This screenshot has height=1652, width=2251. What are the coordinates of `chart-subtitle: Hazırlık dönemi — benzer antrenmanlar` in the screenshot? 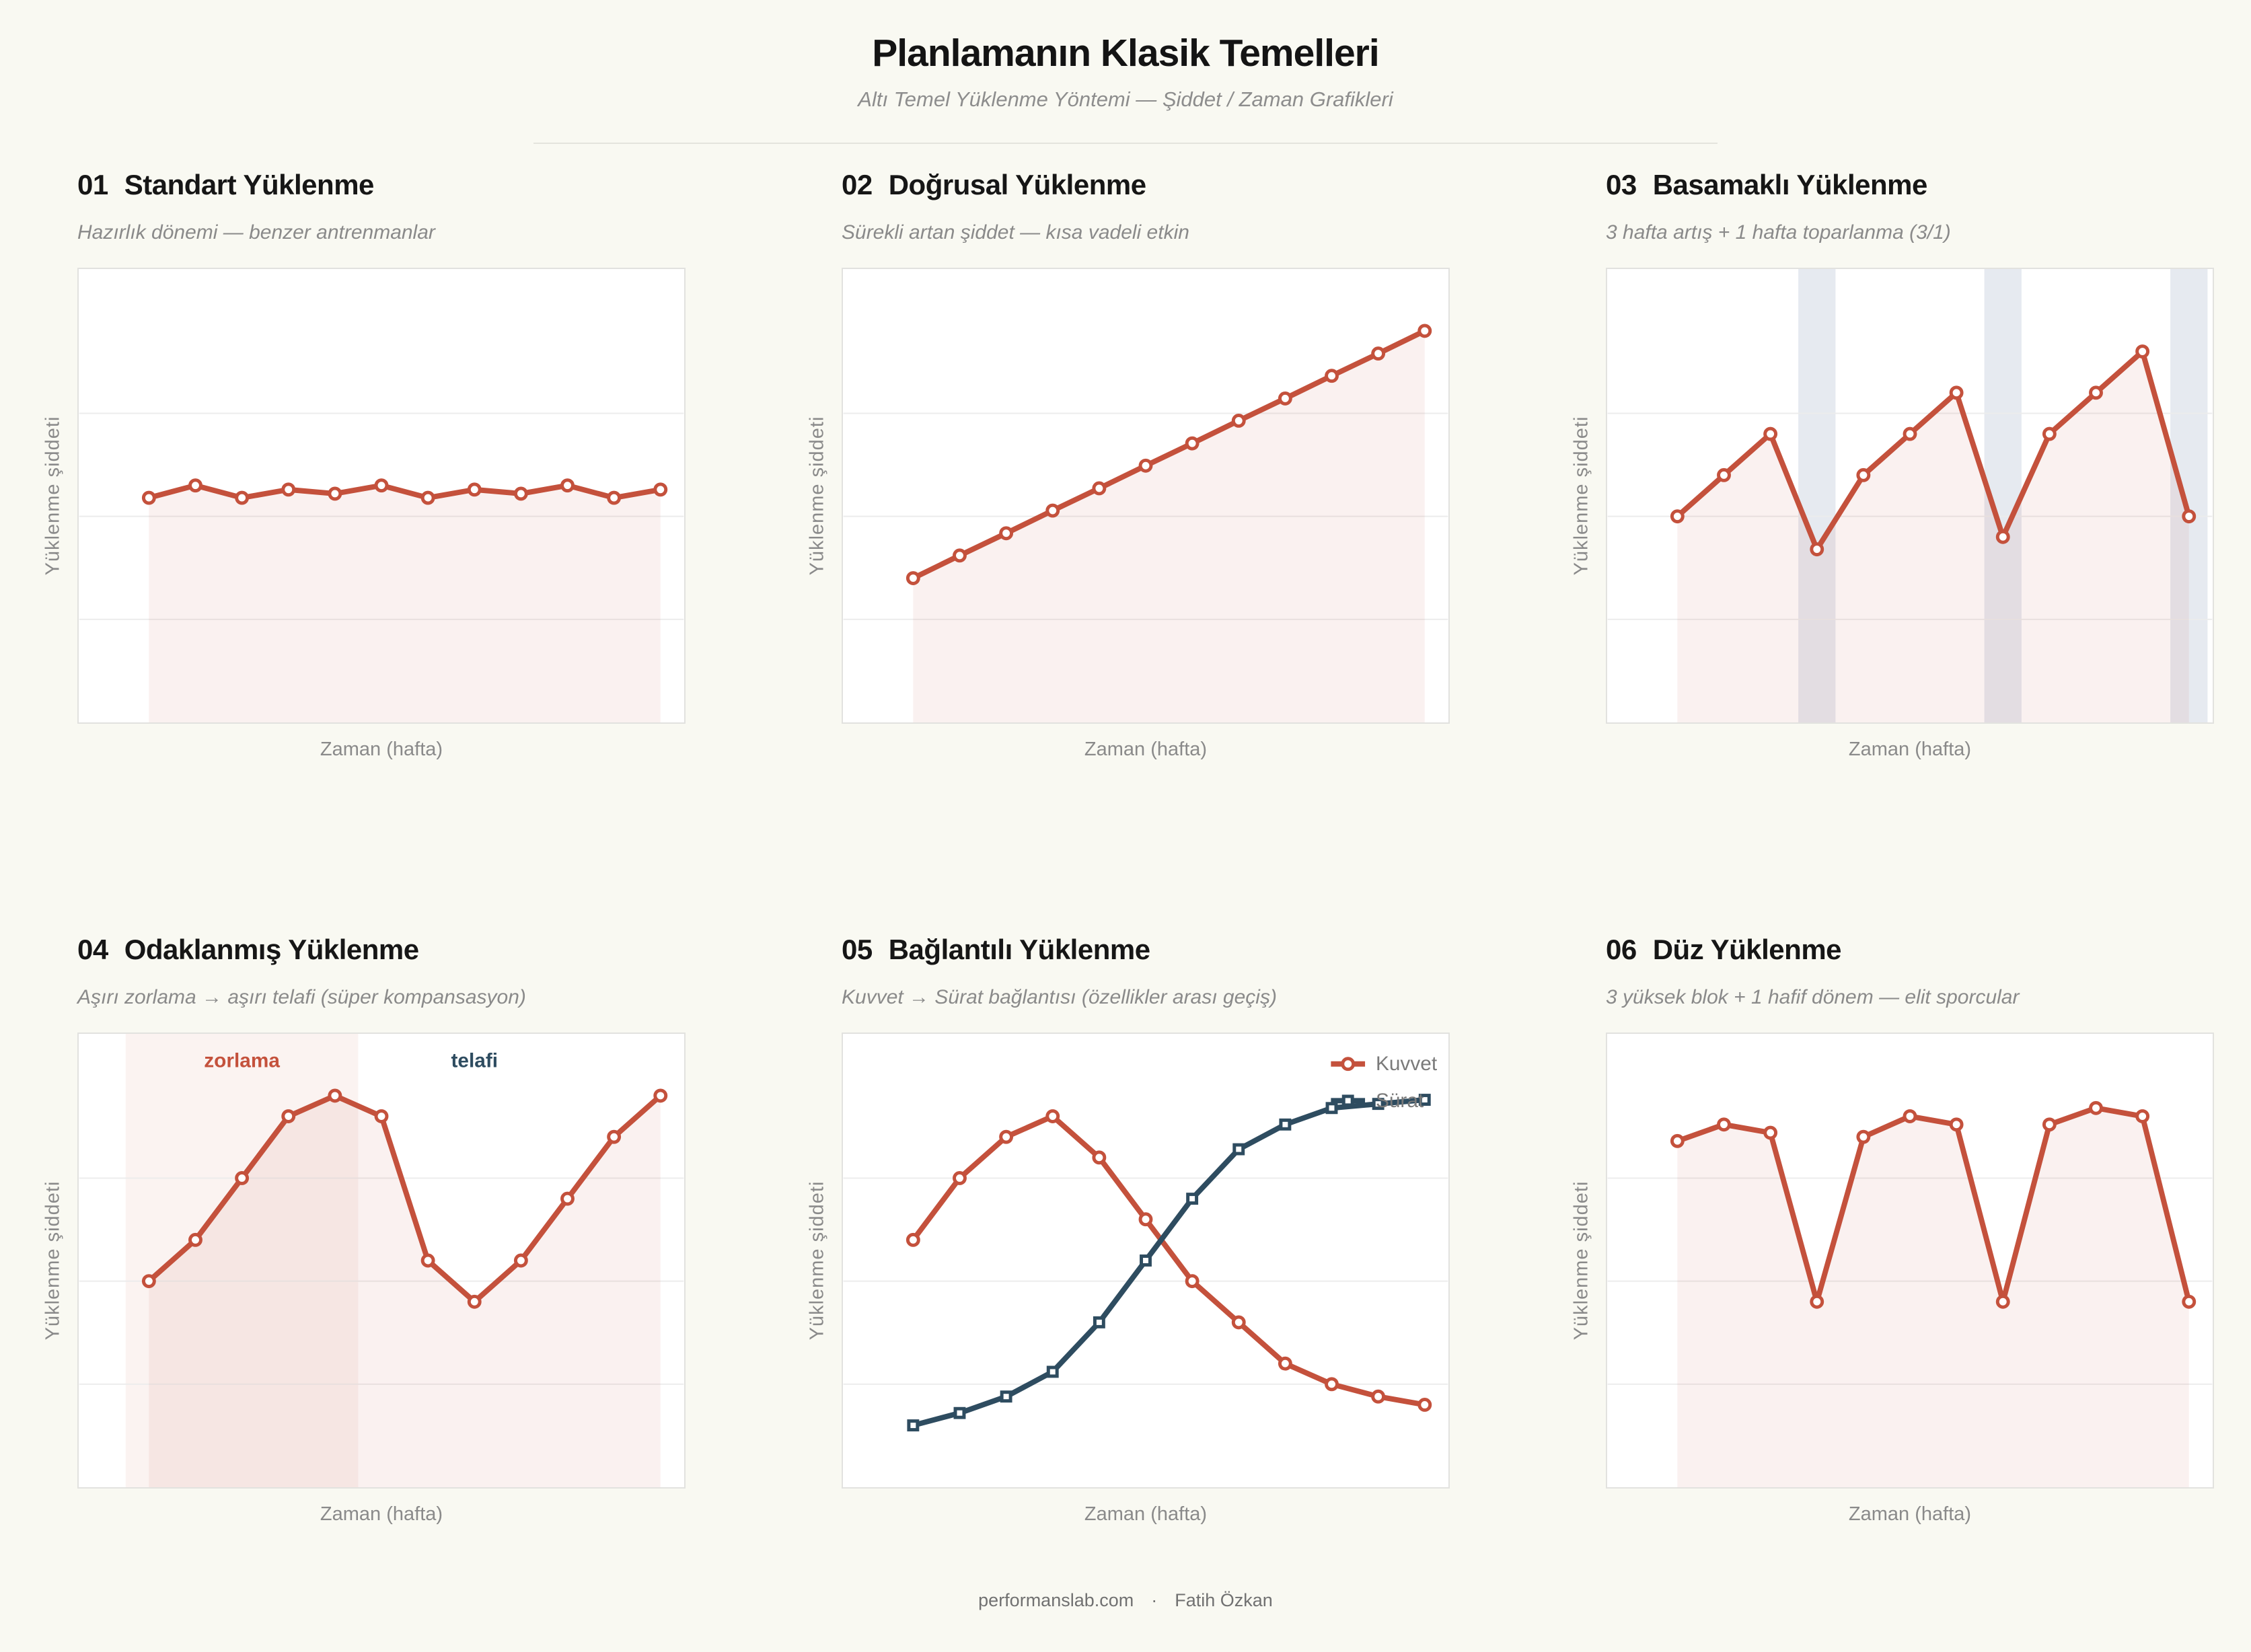 It's located at (256, 232).